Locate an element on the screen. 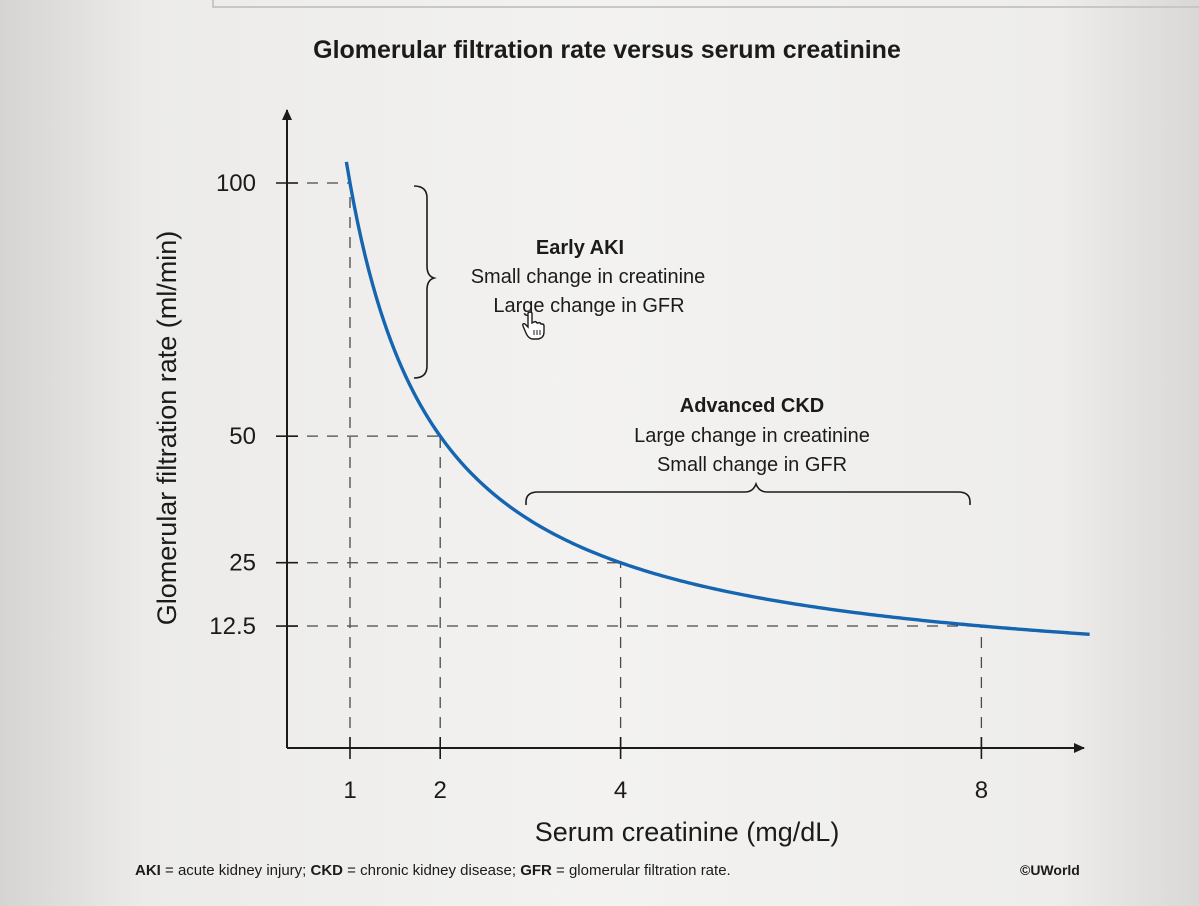 The image size is (1199, 906). x-tick-label: 1 is located at coordinates (349, 790).